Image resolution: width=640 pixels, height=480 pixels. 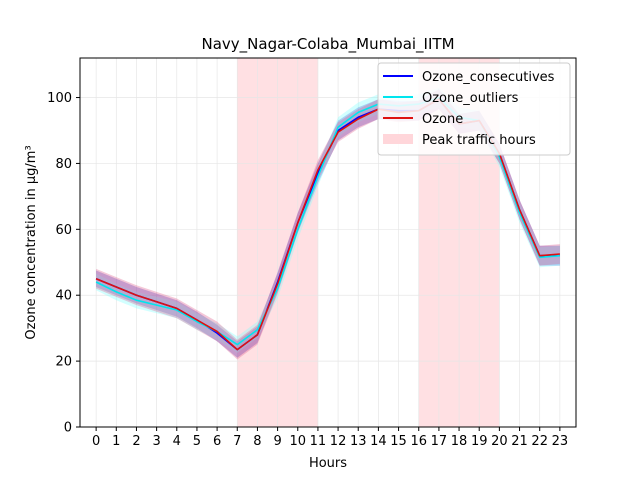 I want to click on x-tick-label-16: 16, so click(x=418, y=441).